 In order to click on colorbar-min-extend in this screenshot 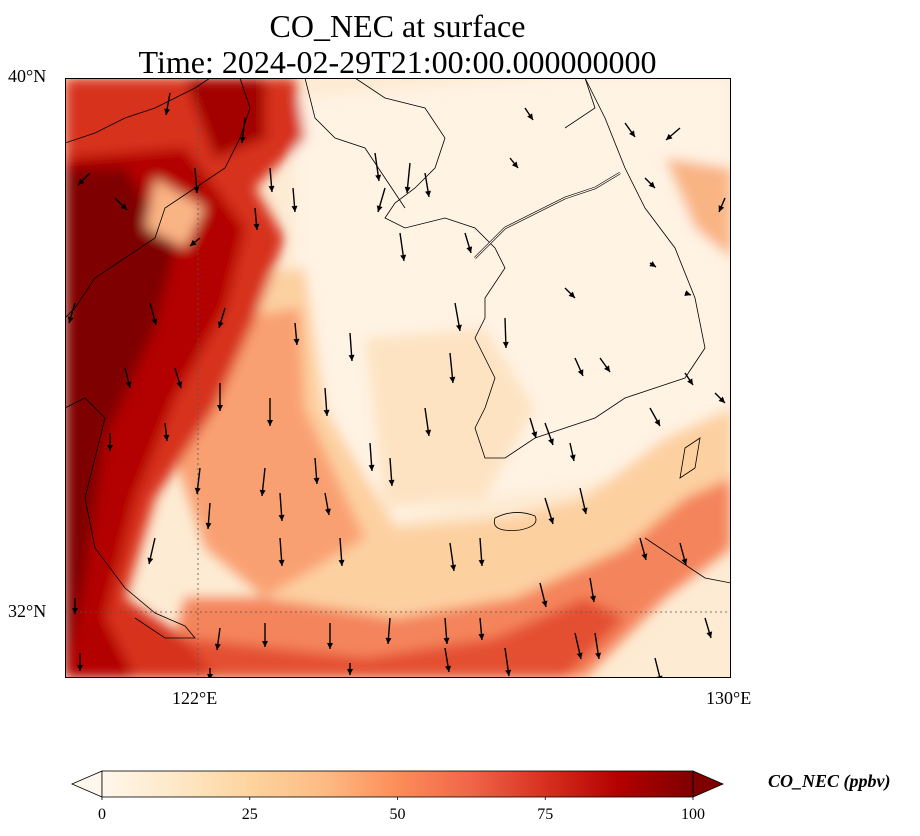, I will do `click(86, 784)`.